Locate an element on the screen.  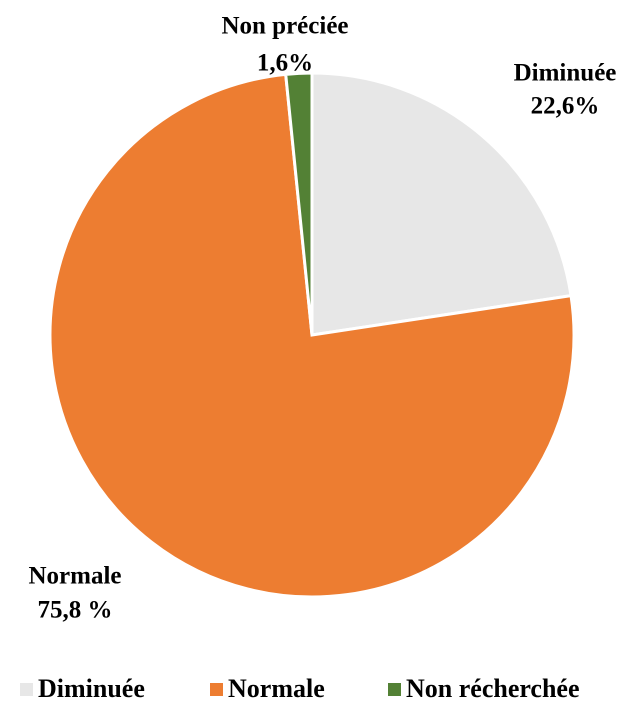
data-label: 75,8 % is located at coordinates (75, 610).